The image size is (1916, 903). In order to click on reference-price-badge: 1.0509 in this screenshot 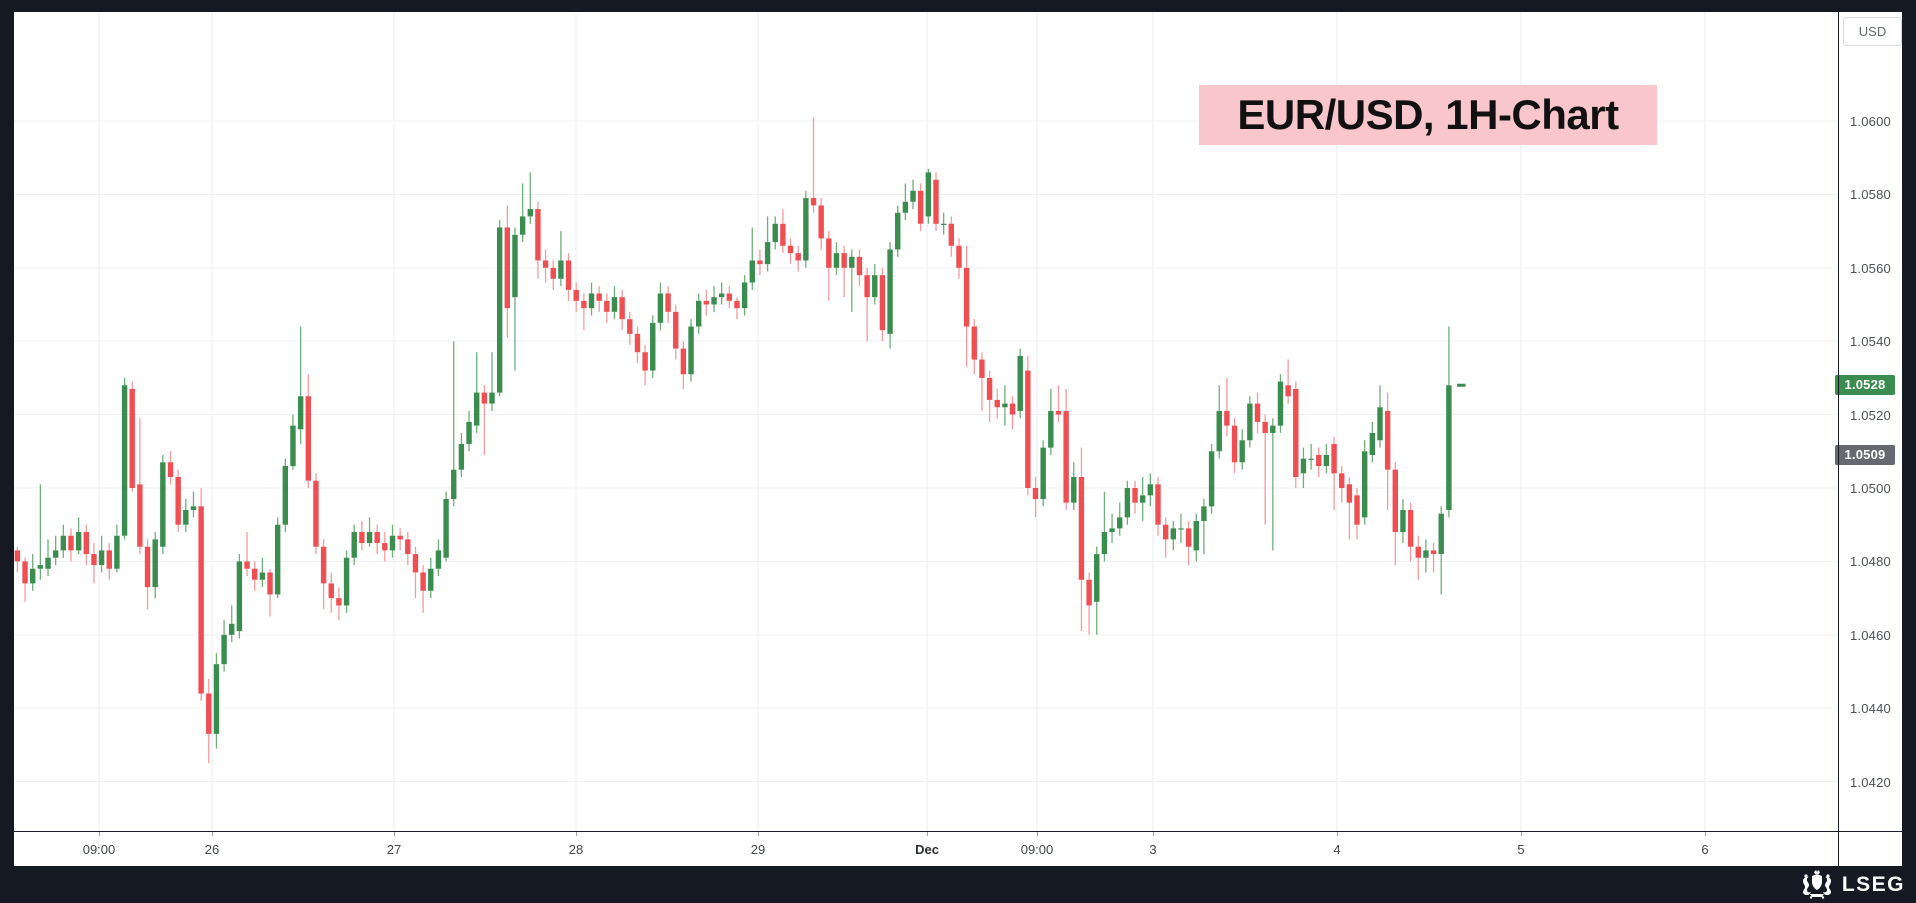, I will do `click(1865, 454)`.